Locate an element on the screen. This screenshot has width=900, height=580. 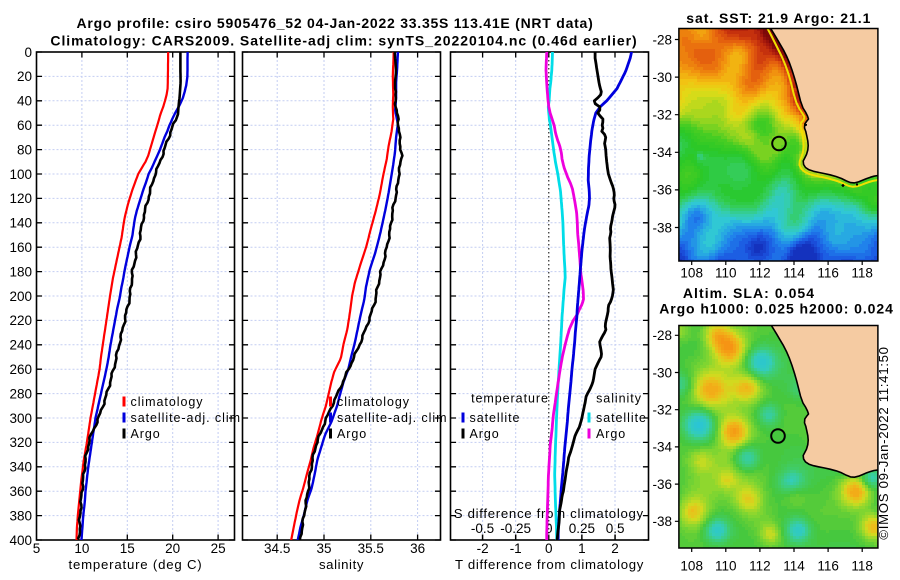
svg-text: 300 is located at coordinates (20, 418).